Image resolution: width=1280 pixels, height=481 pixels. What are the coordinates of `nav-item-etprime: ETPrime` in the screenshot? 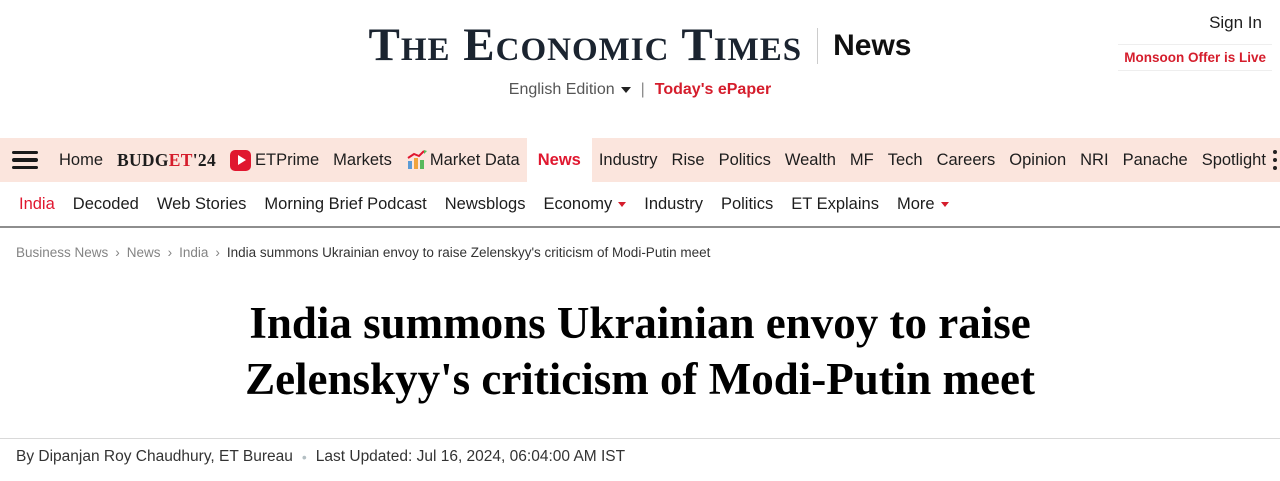 It's located at (274, 160).